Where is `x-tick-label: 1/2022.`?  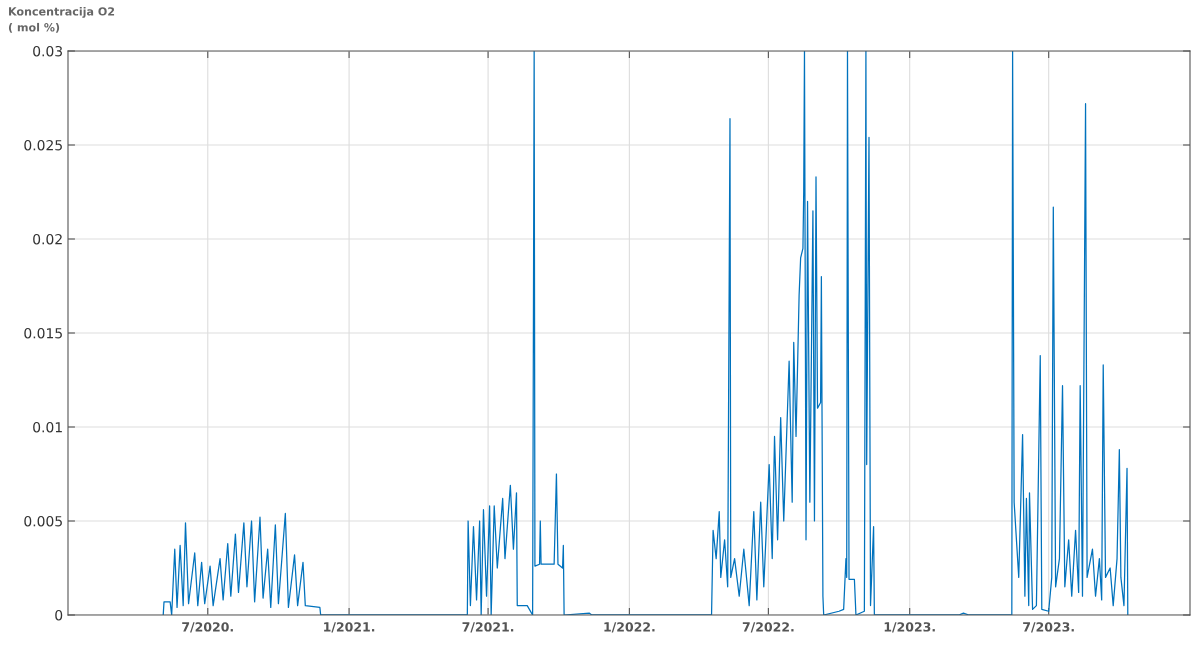 x-tick-label: 1/2022. is located at coordinates (629, 627).